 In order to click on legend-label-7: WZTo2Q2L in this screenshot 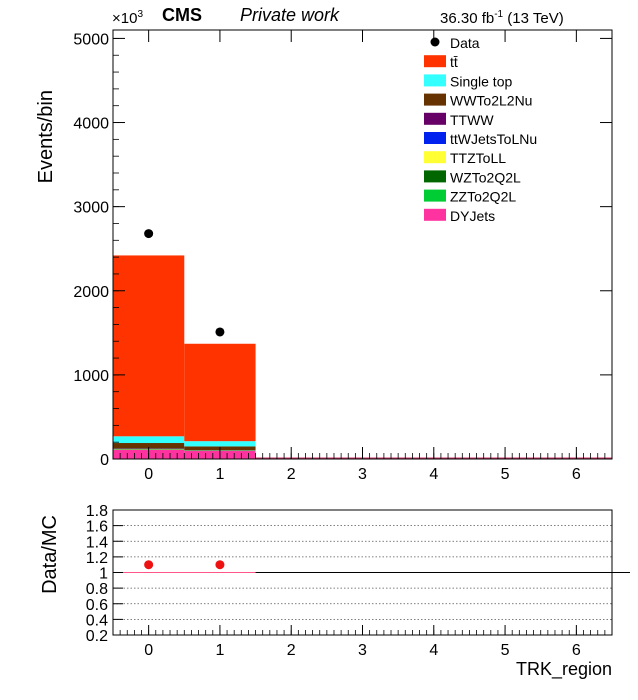, I will do `click(485, 177)`.